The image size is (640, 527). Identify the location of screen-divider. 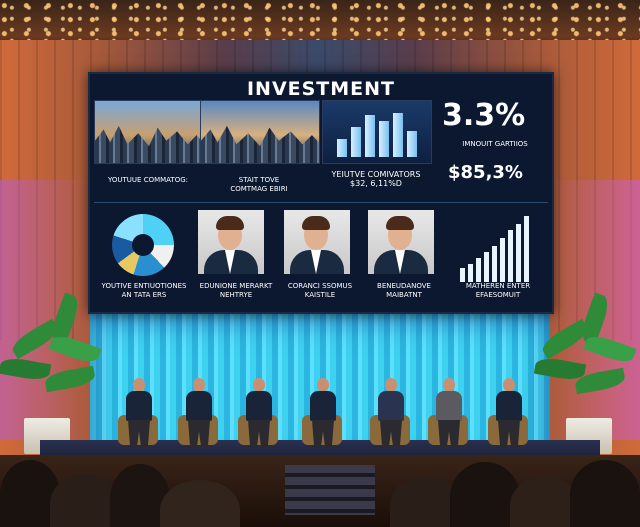
(321, 202).